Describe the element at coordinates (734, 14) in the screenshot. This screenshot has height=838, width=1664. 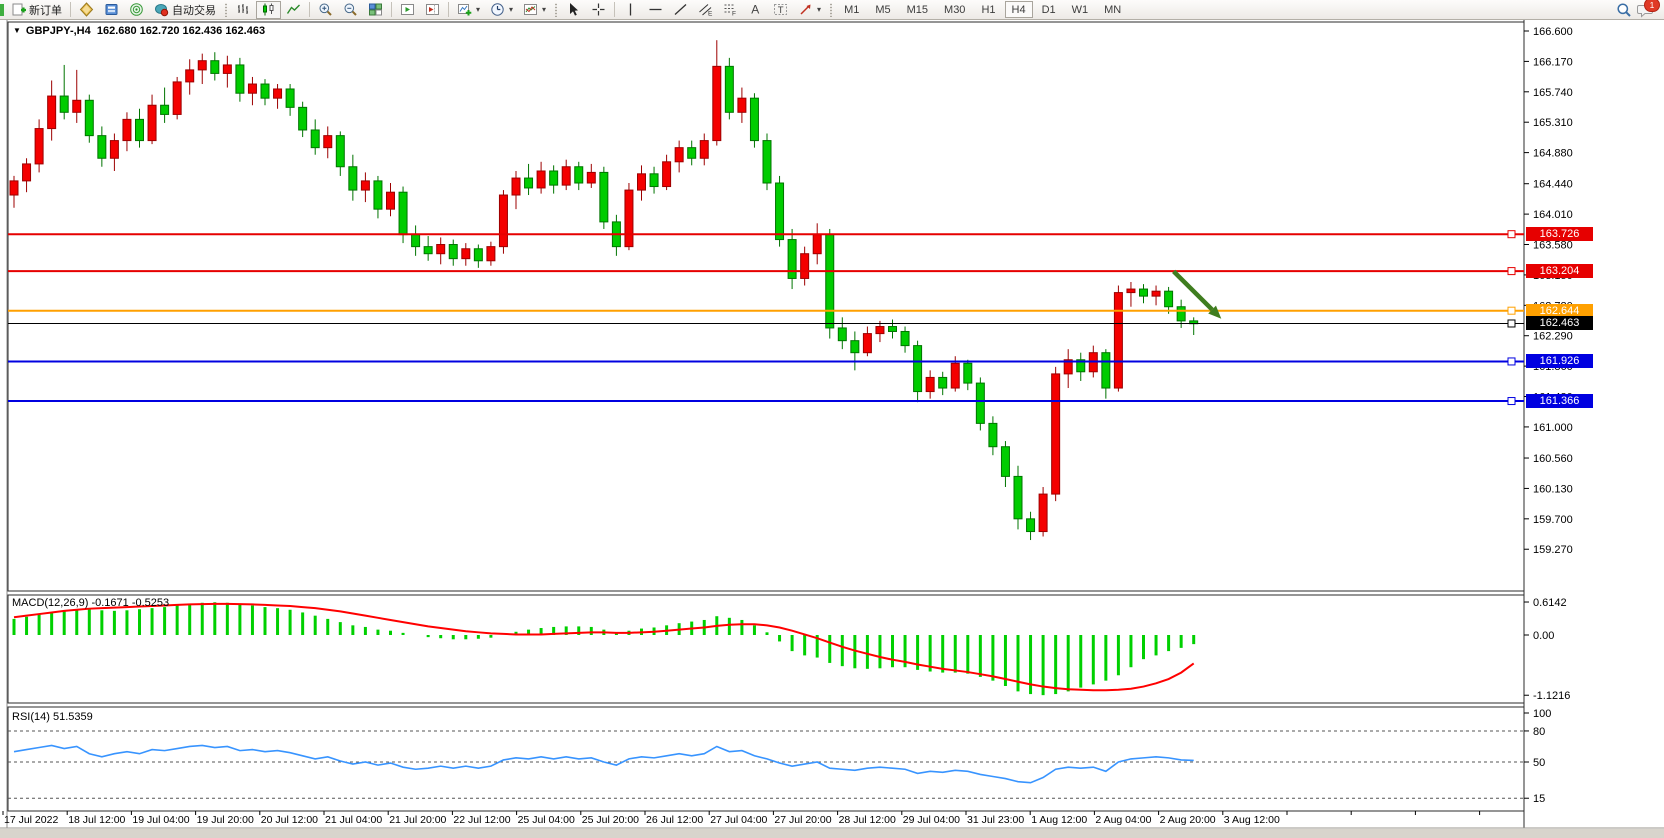
I see `svg-text: F` at that location.